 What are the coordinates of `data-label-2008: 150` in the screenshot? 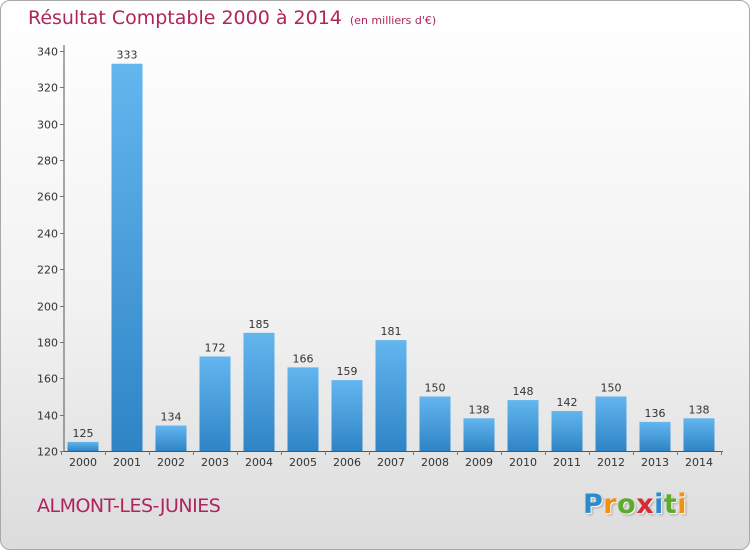 It's located at (435, 387).